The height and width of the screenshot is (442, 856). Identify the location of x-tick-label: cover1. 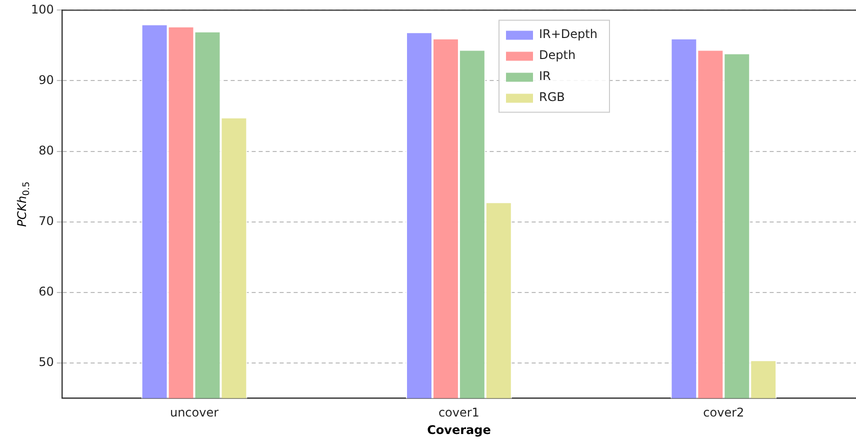
(459, 413).